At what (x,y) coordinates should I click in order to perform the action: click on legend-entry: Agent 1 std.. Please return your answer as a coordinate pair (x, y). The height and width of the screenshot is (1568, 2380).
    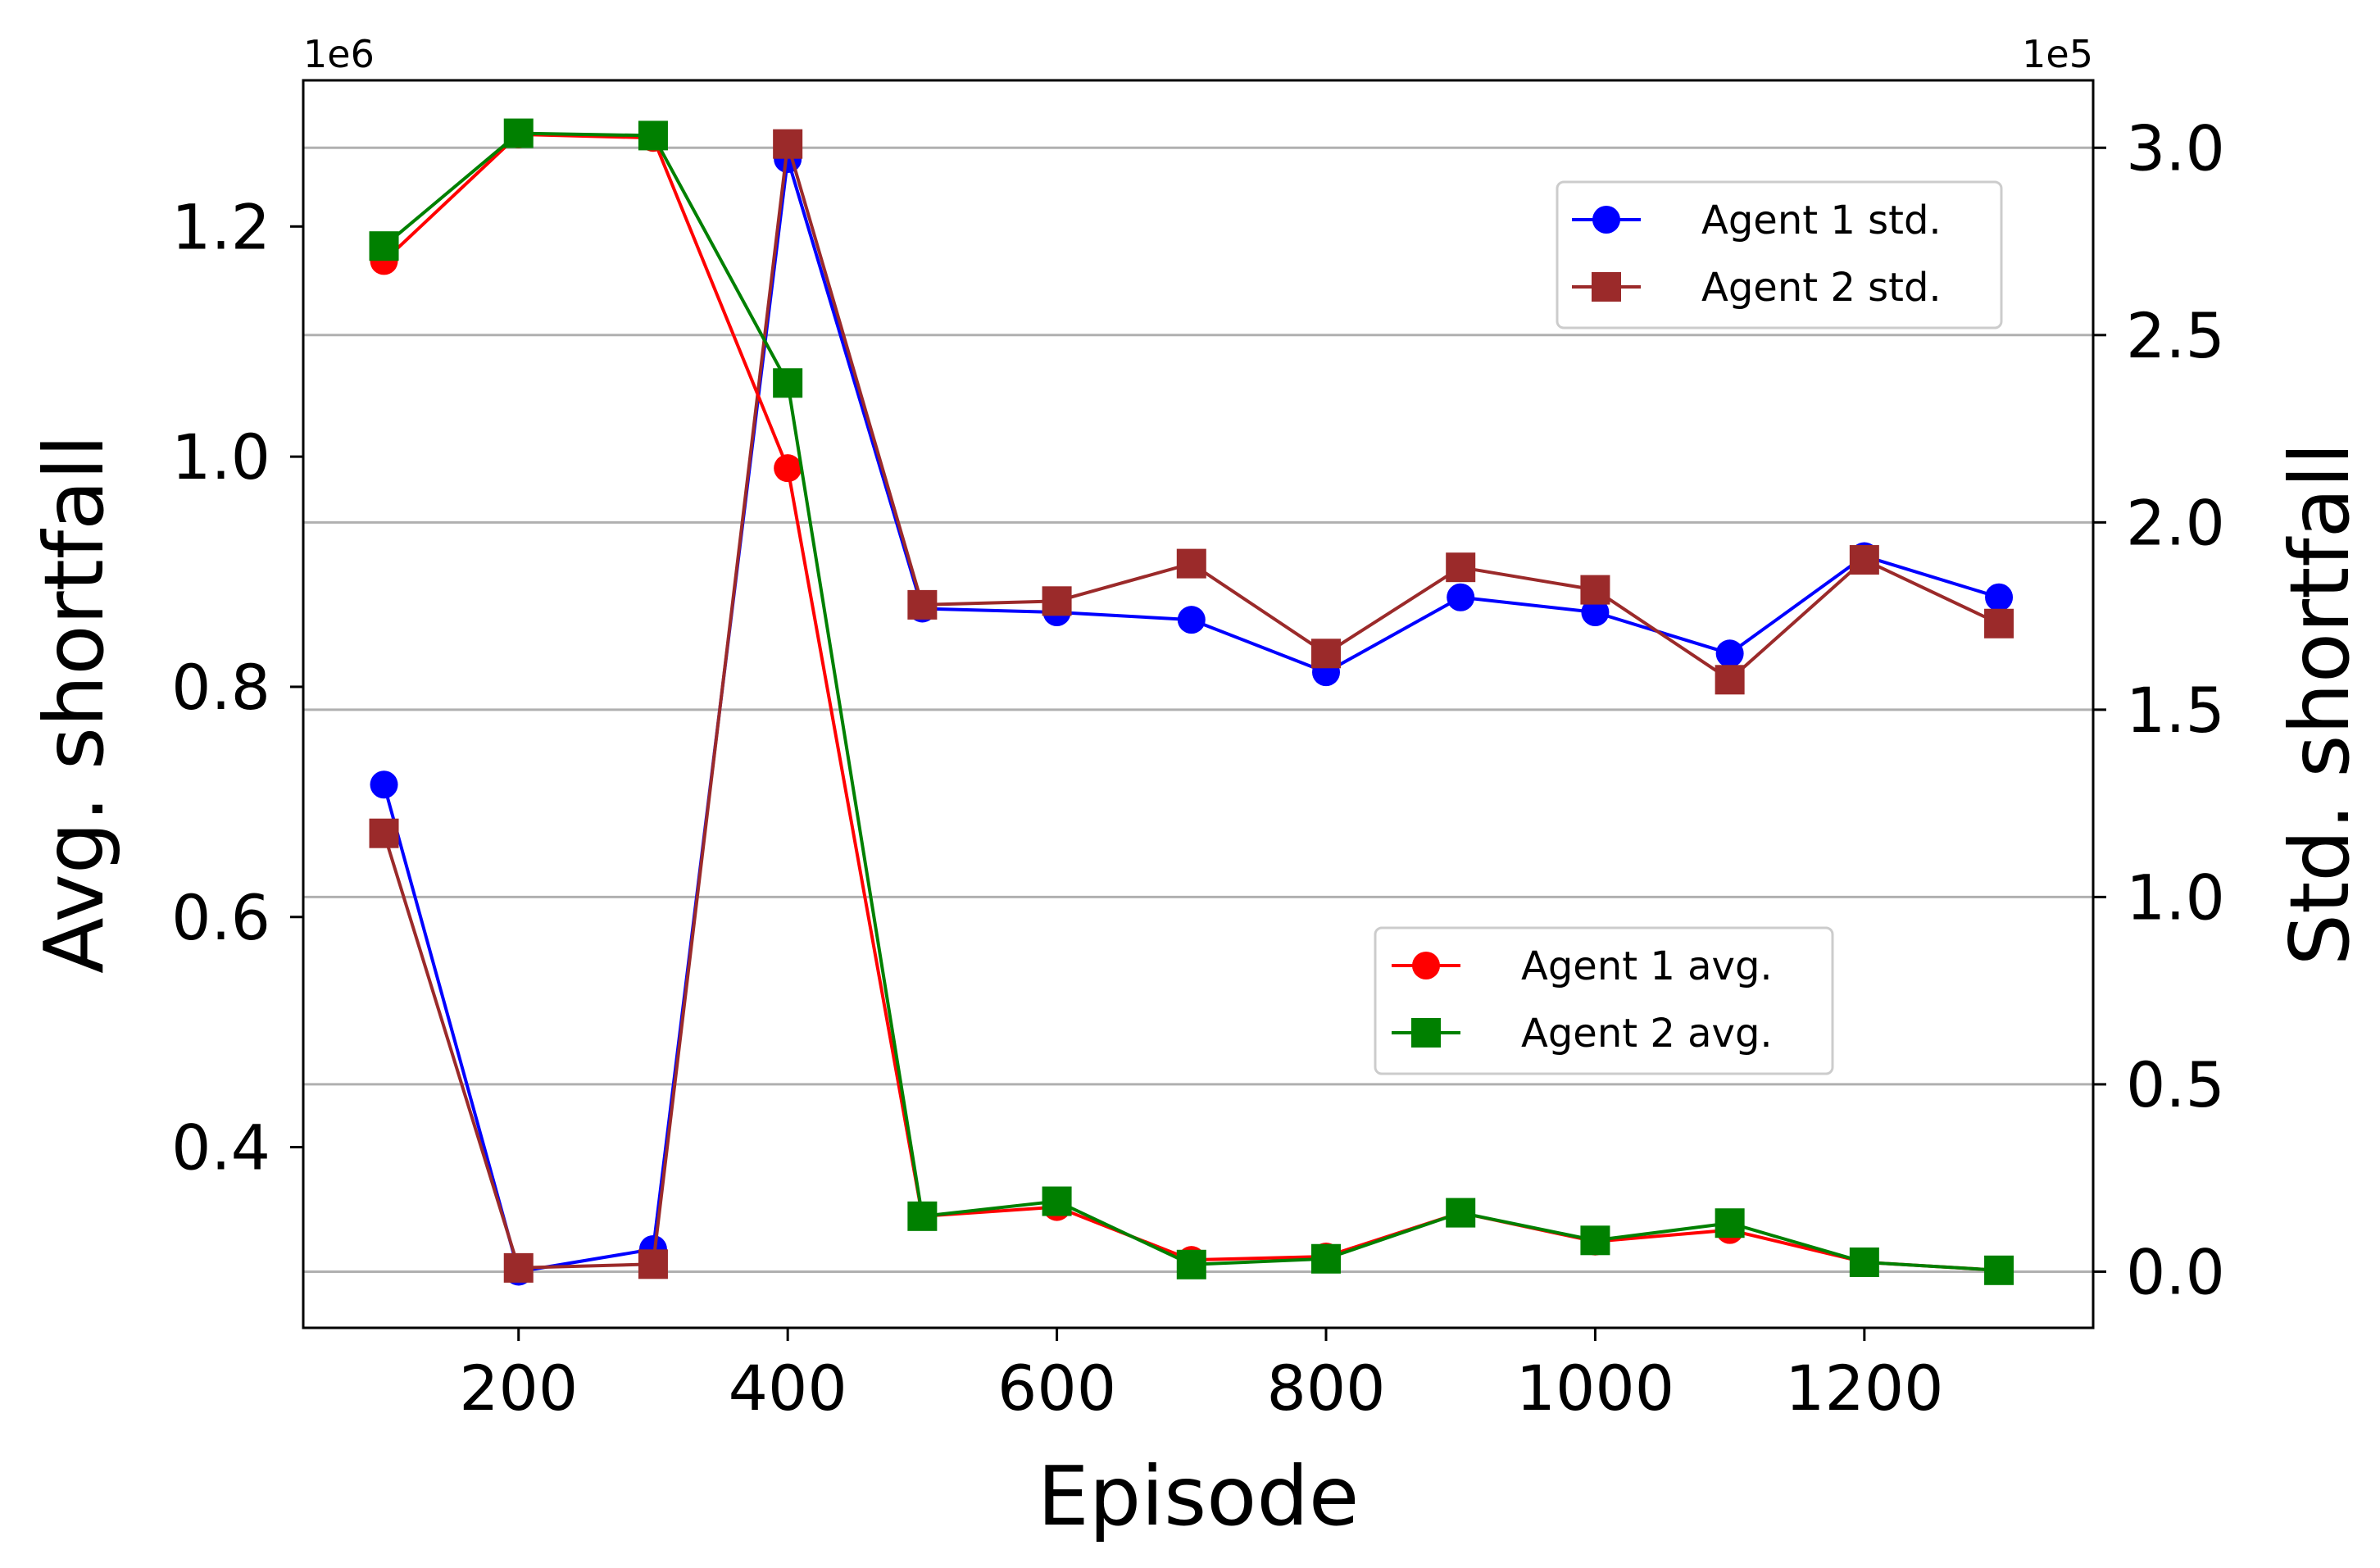
    Looking at the image, I should click on (1757, 220).